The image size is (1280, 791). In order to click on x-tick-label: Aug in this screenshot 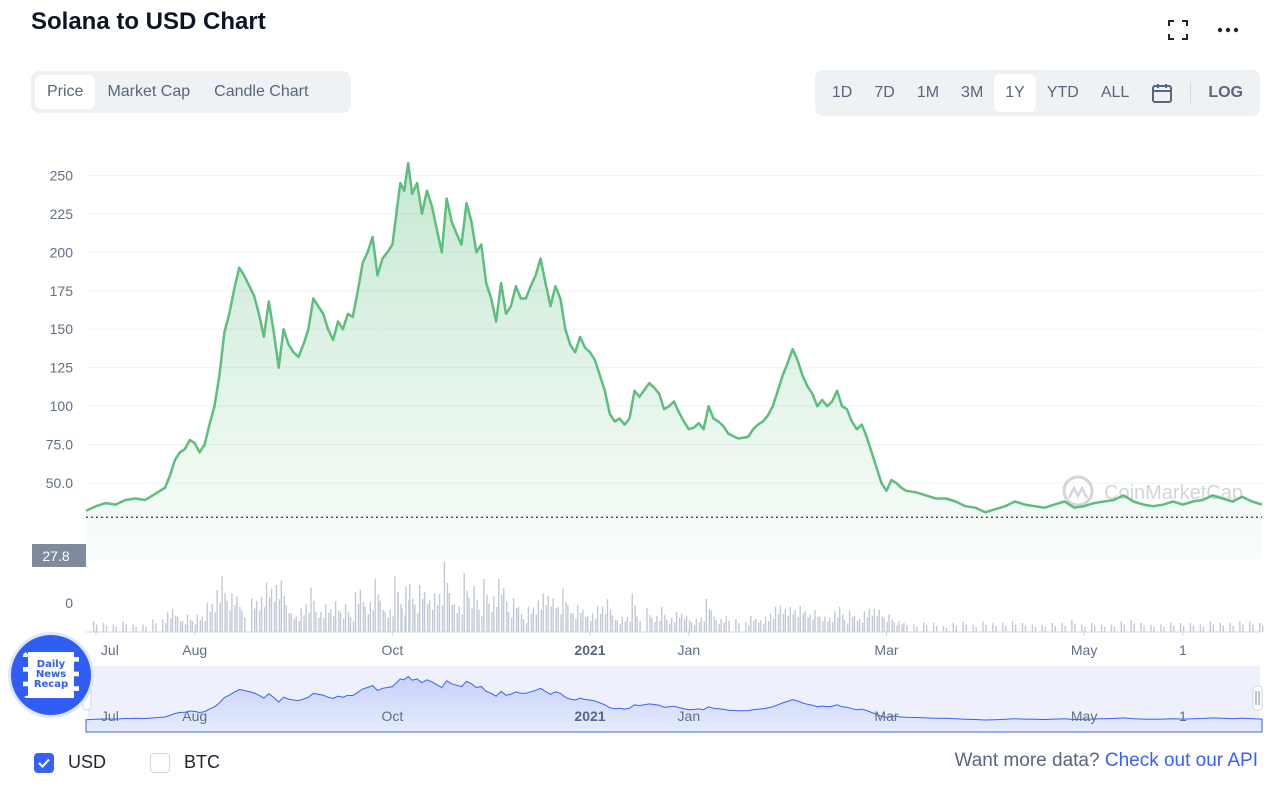, I will do `click(194, 650)`.